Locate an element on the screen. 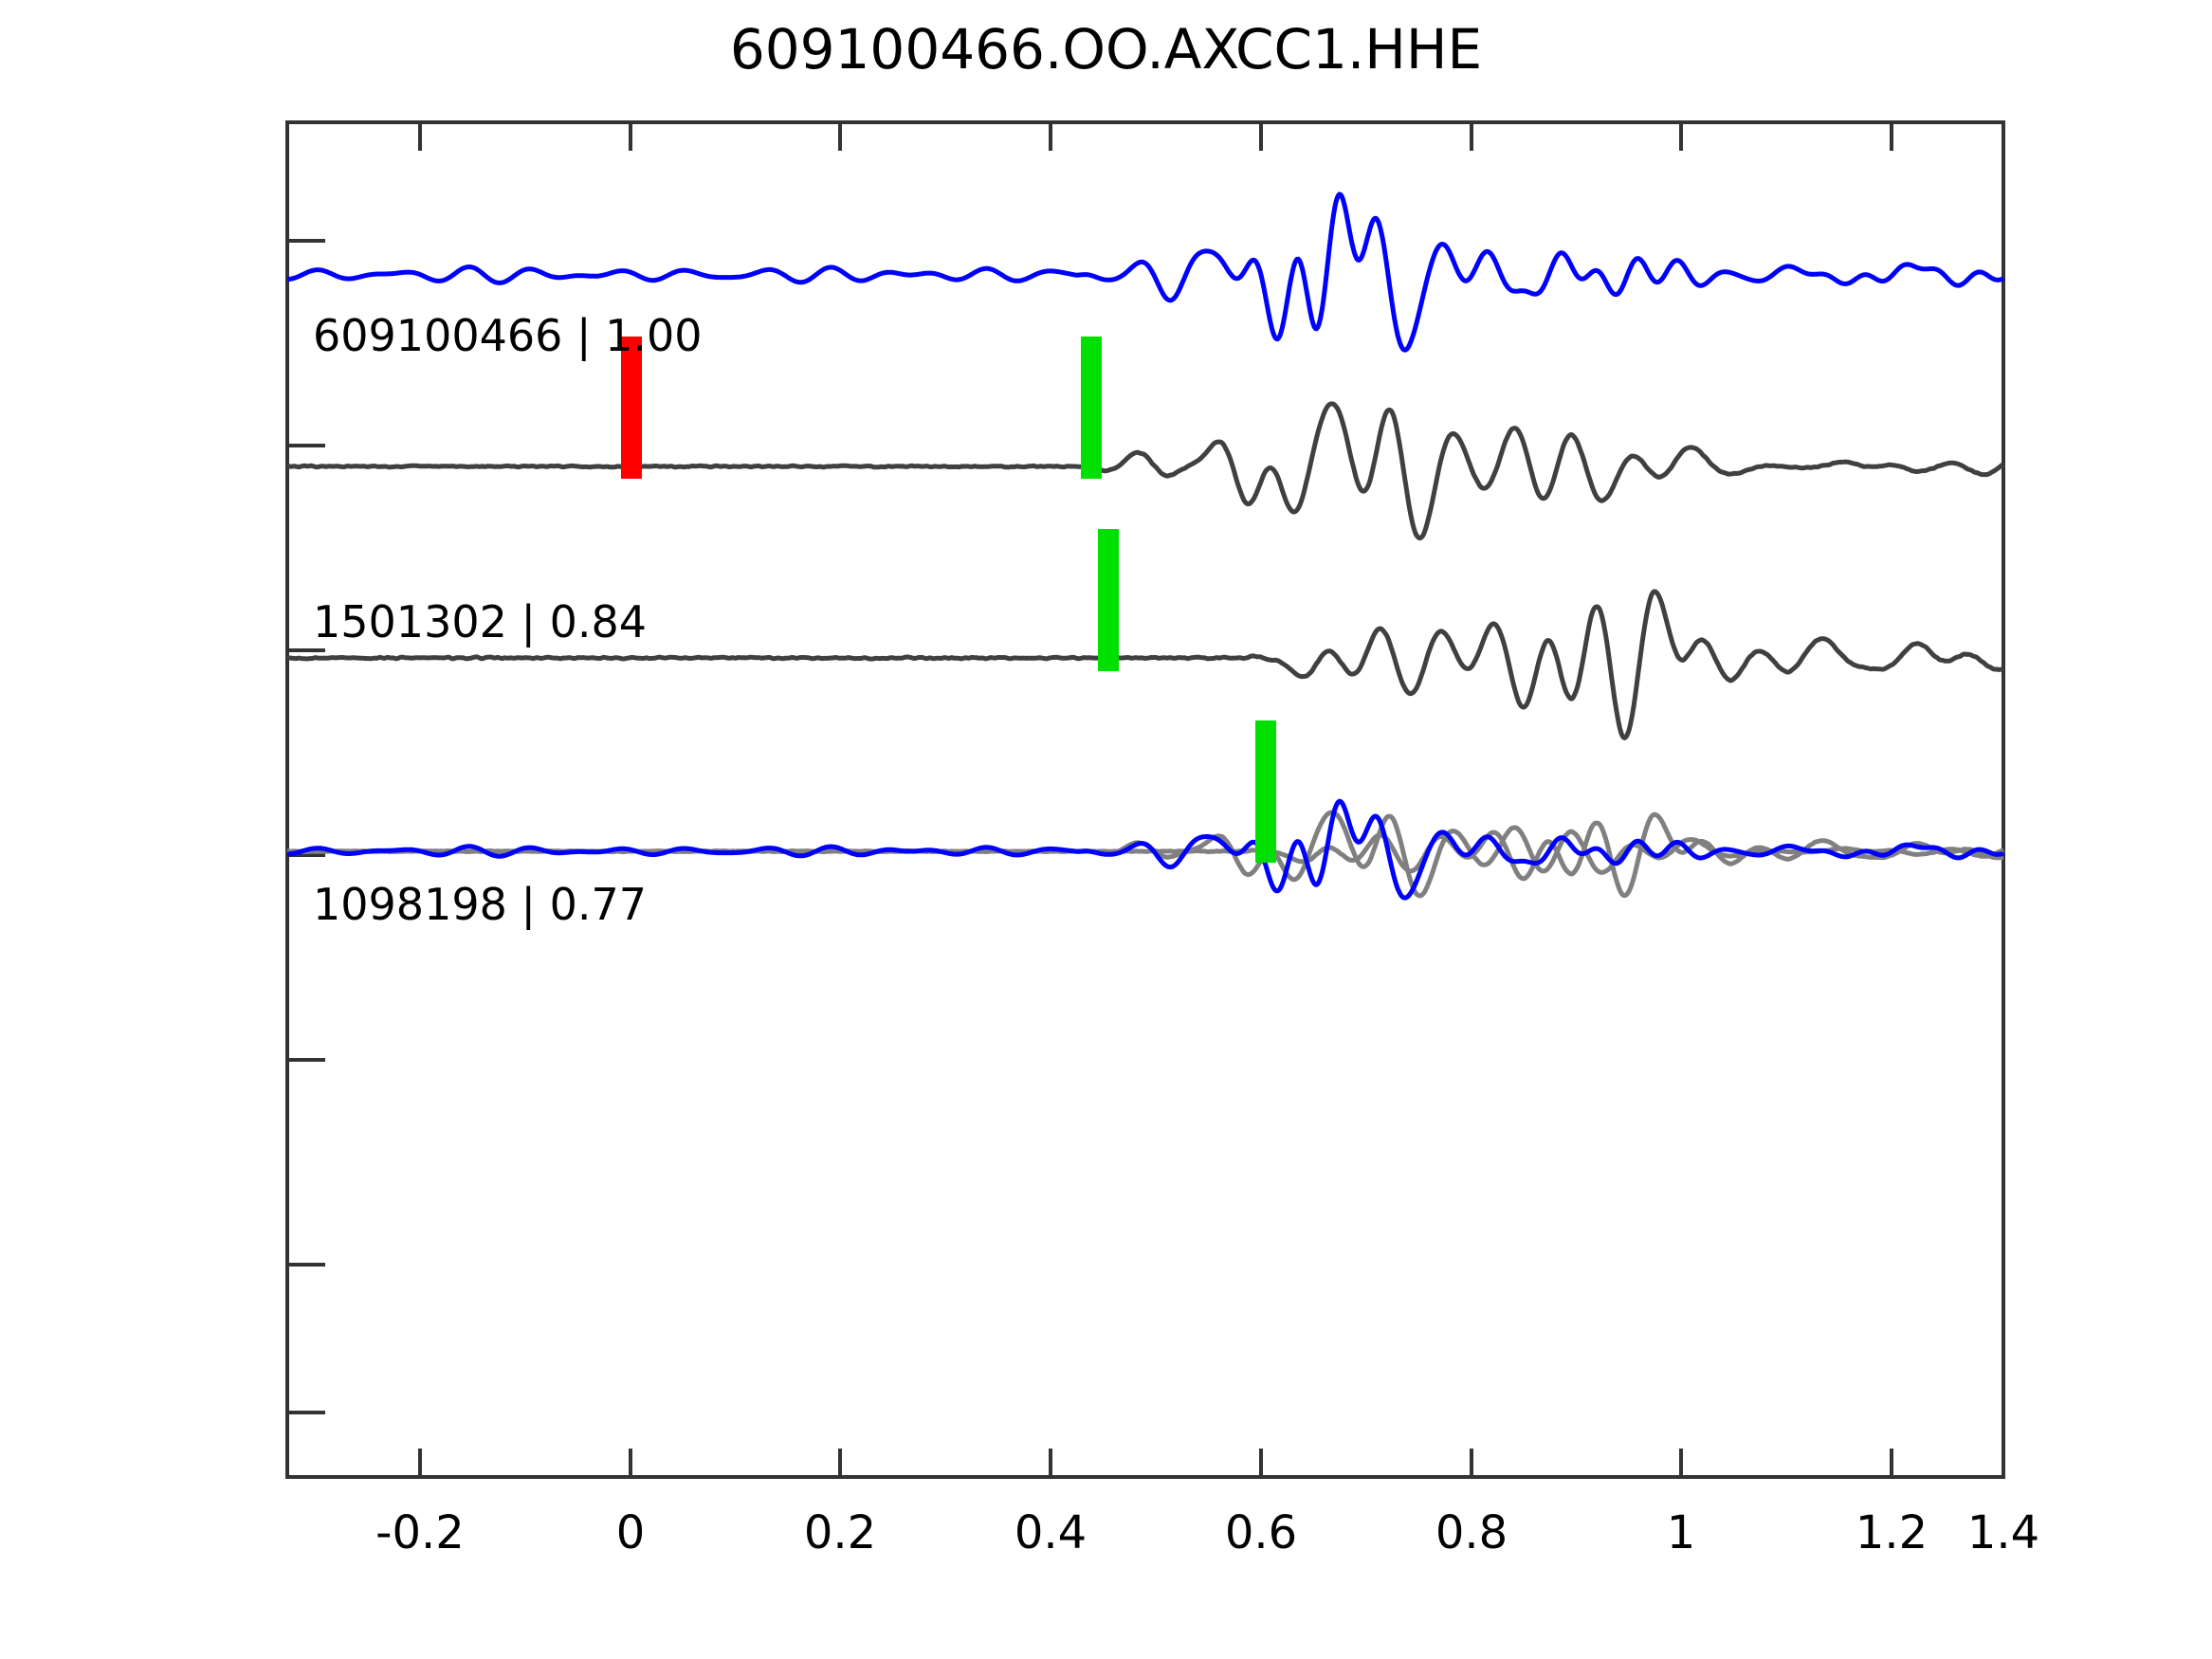 The image size is (2212, 1659). x-tick-label: 1 is located at coordinates (1681, 1532).